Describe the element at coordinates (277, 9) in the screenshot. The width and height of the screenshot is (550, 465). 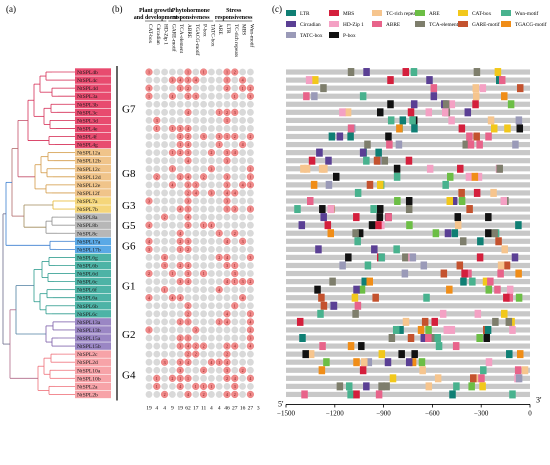
I see `panel-c-label: (c)` at that location.